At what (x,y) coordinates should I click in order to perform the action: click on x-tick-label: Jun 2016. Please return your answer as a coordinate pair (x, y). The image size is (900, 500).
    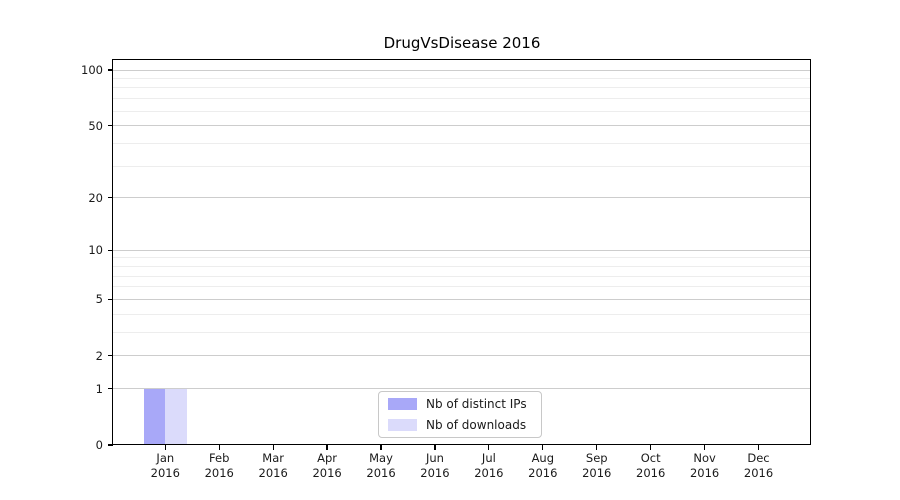
    Looking at the image, I should click on (435, 465).